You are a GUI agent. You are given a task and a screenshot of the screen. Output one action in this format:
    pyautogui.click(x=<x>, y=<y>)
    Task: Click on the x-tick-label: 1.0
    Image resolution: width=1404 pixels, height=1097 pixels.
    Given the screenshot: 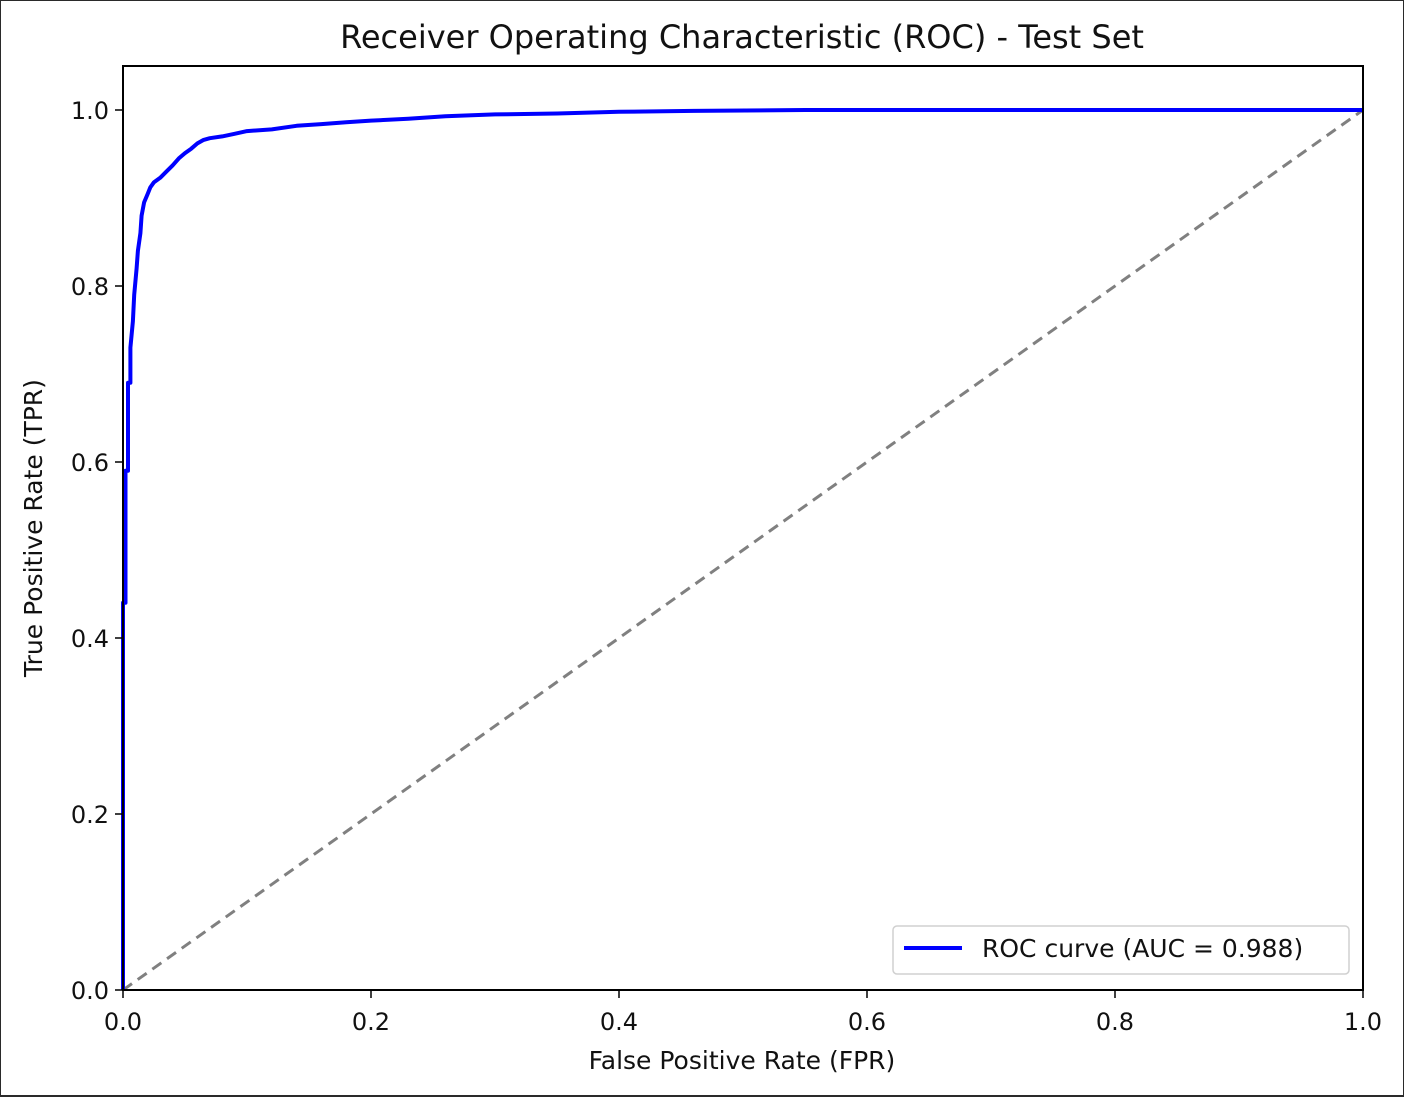 What is the action you would take?
    pyautogui.click(x=1363, y=1022)
    